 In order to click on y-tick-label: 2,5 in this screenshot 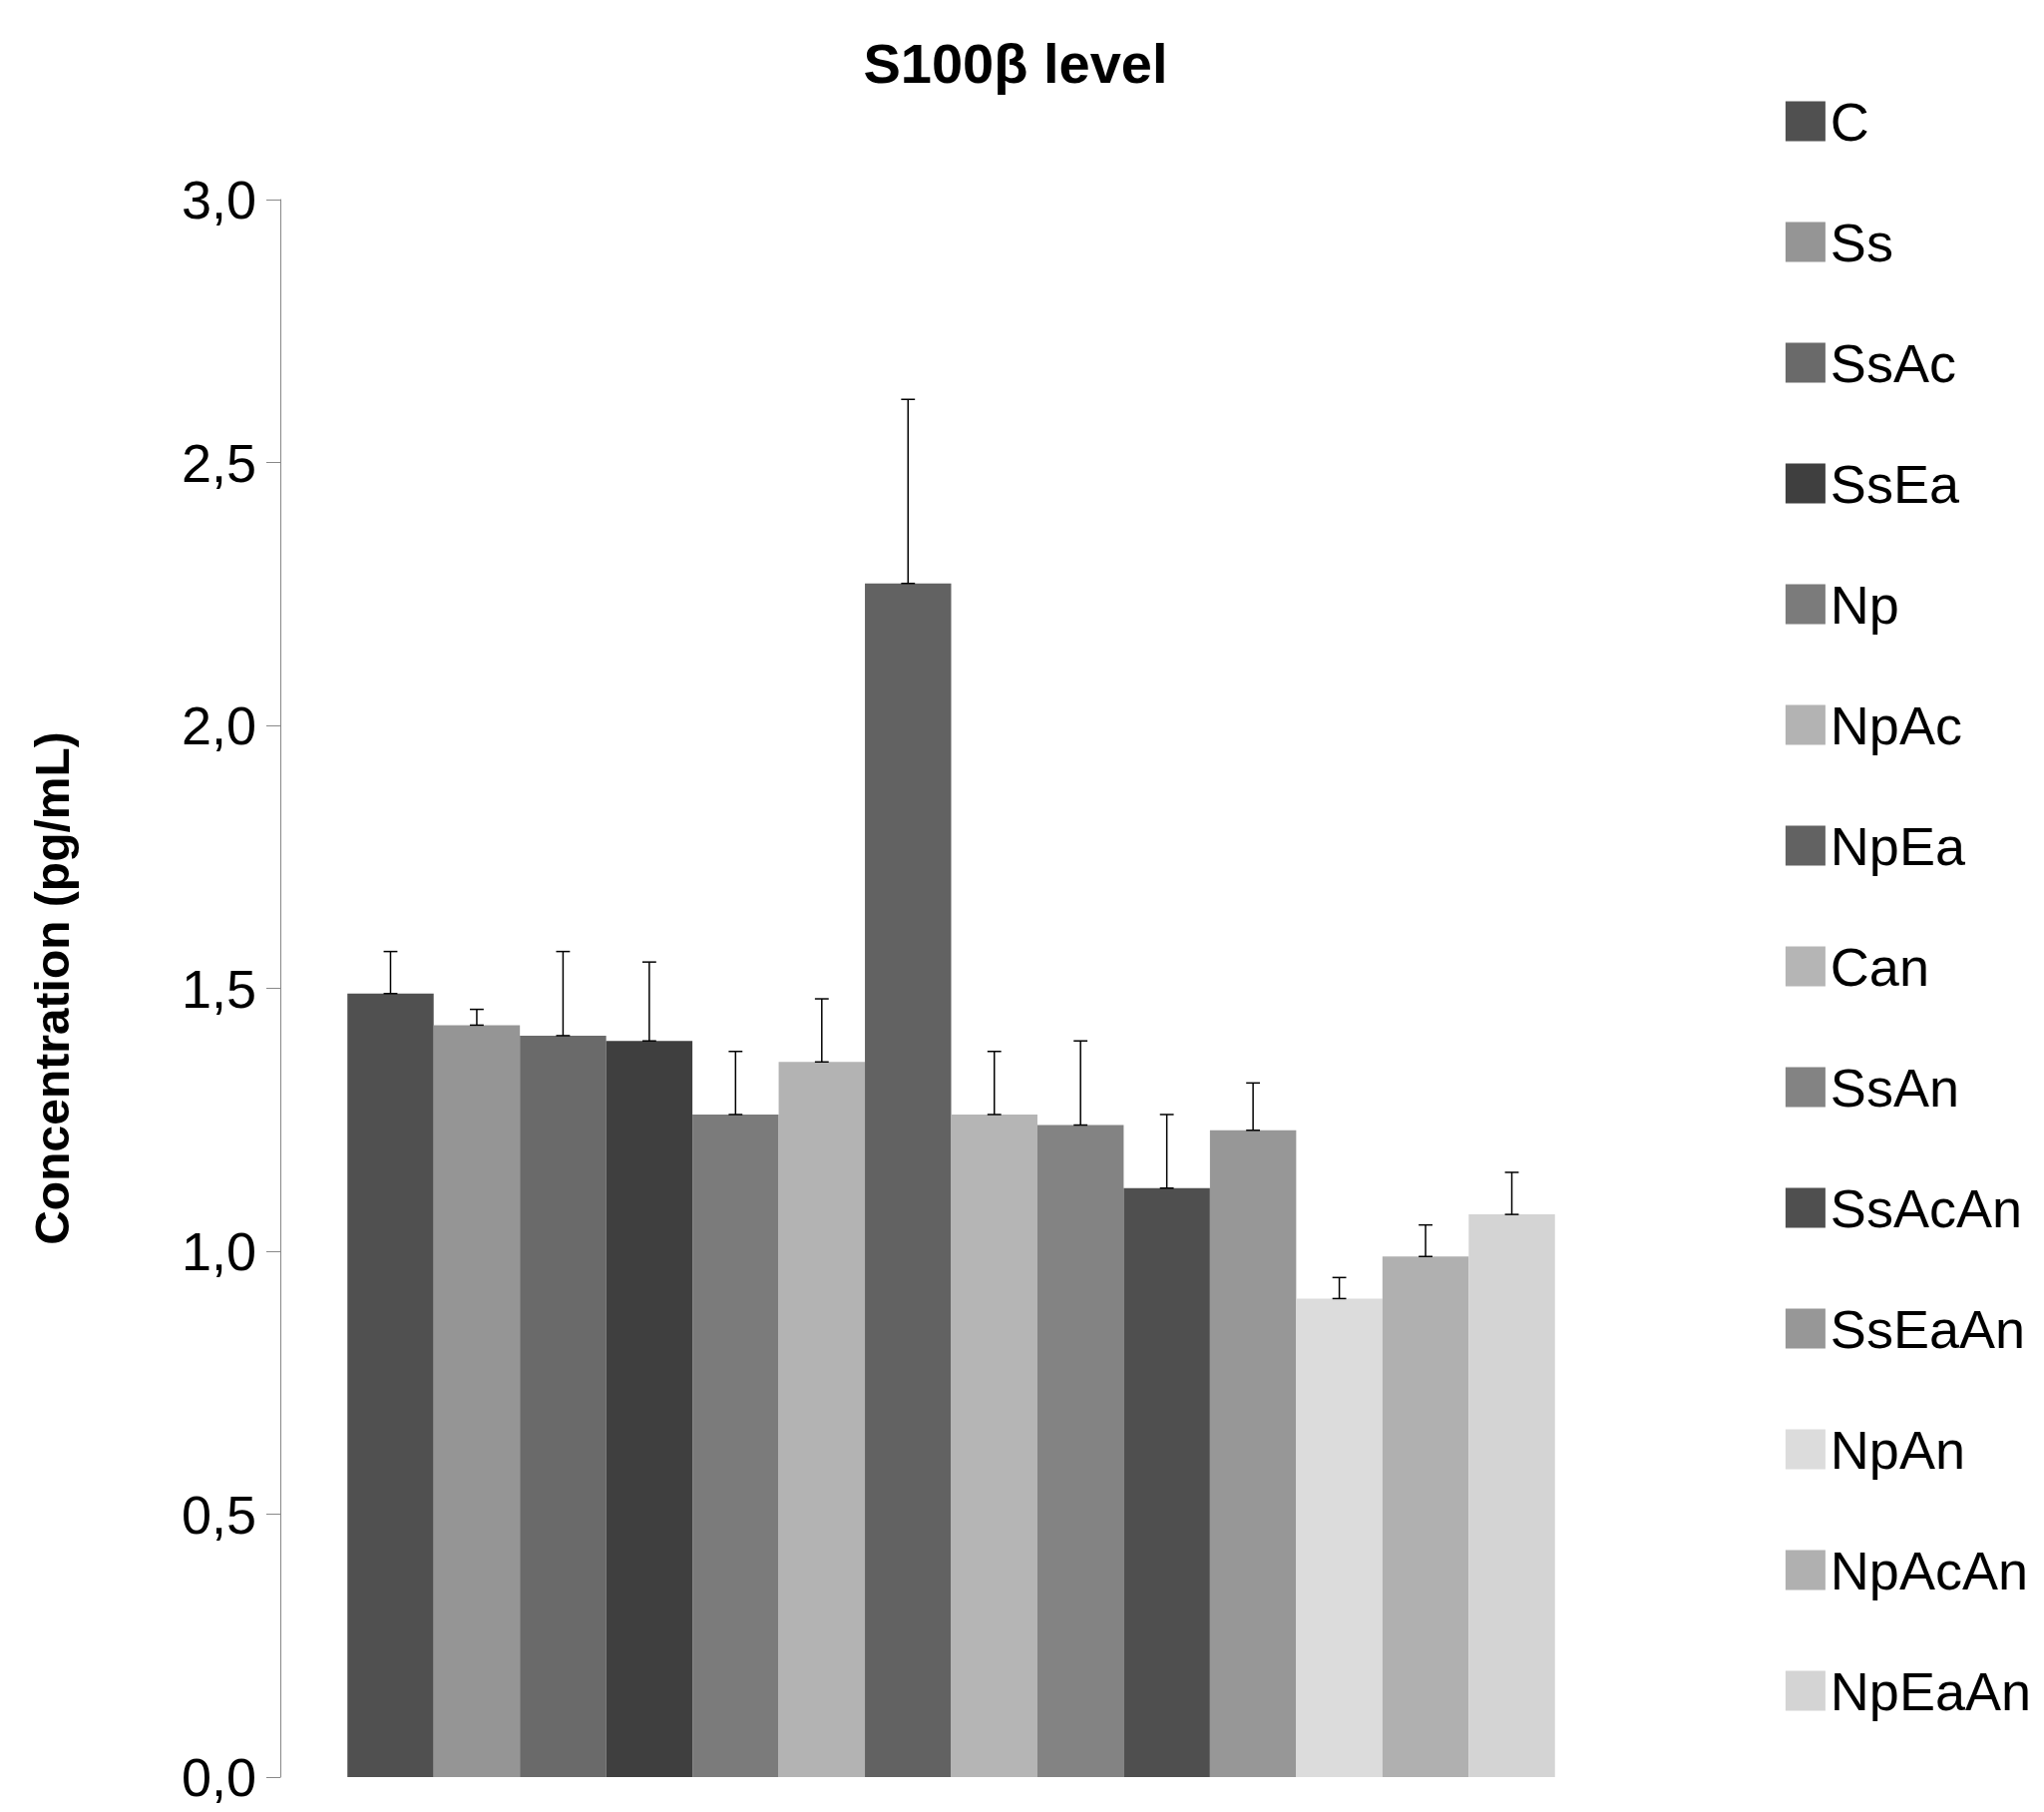, I will do `click(218, 462)`.